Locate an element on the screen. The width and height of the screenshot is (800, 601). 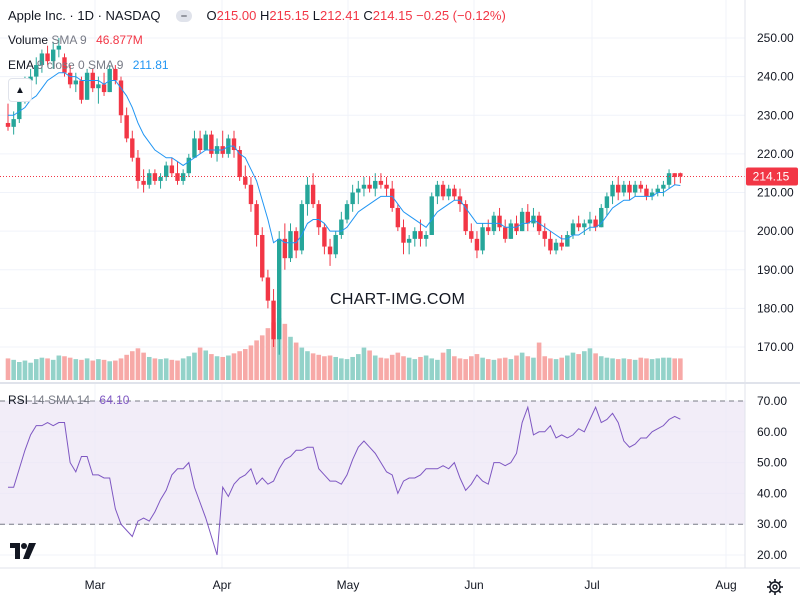
price-tick-label: 190.00 is located at coordinates (775, 270).